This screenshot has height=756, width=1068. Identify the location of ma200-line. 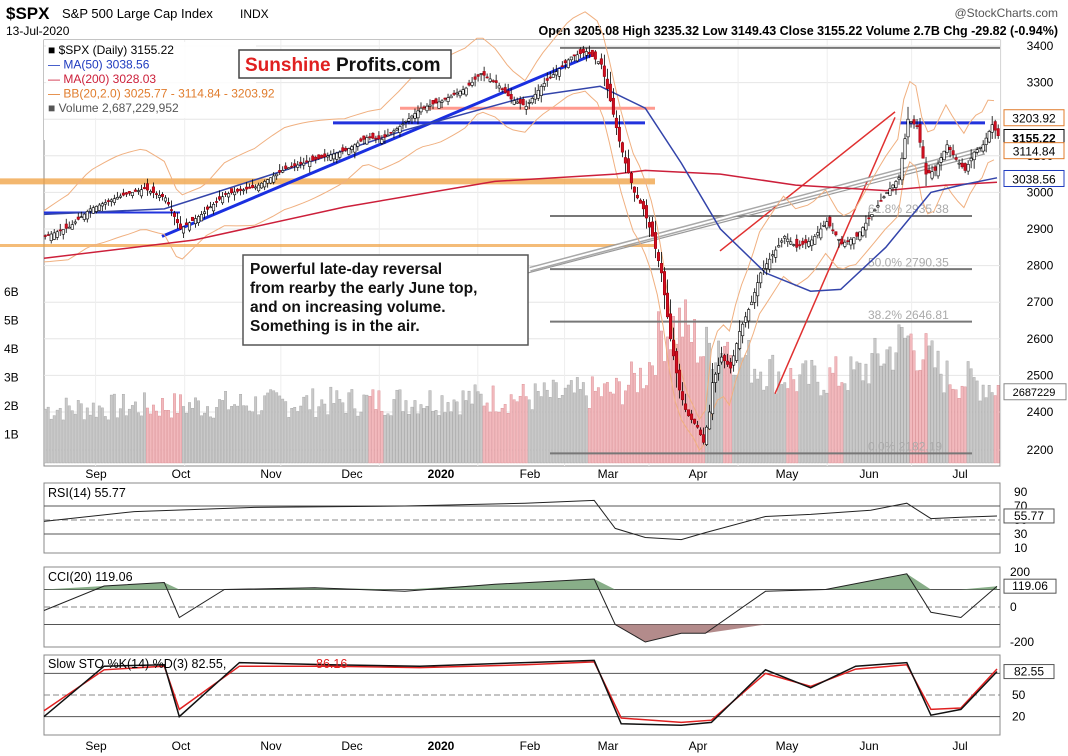
(520, 214).